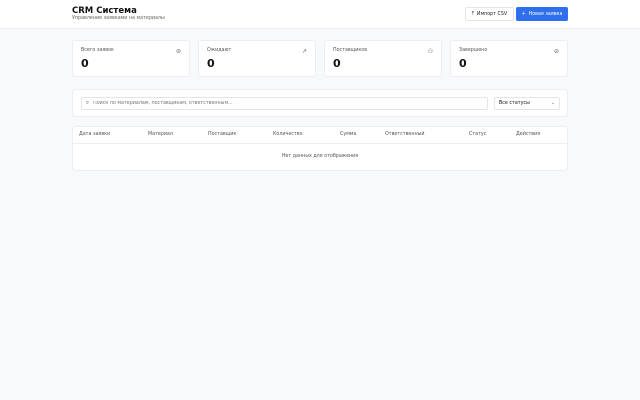  Describe the element at coordinates (430, 51) in the screenshot. I see `users-icon: ⚇` at that location.